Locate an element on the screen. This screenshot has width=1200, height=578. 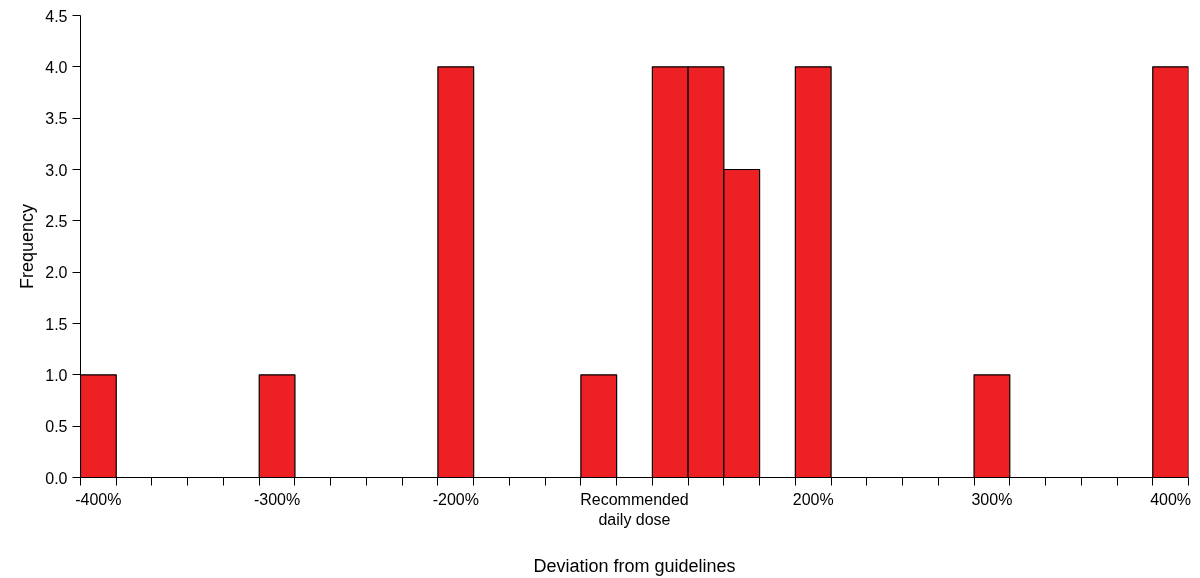
y-tick-label: 4.0 is located at coordinates (56, 67).